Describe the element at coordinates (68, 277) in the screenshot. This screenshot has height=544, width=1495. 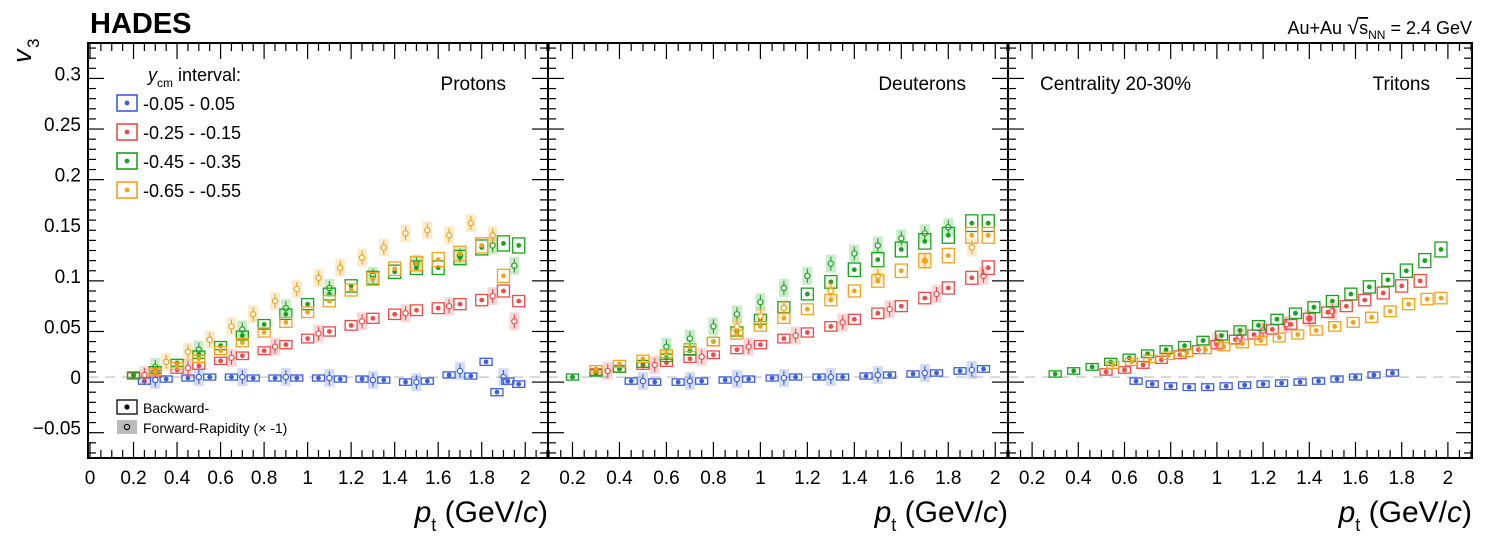
I see `y-tick-label: 0.1` at that location.